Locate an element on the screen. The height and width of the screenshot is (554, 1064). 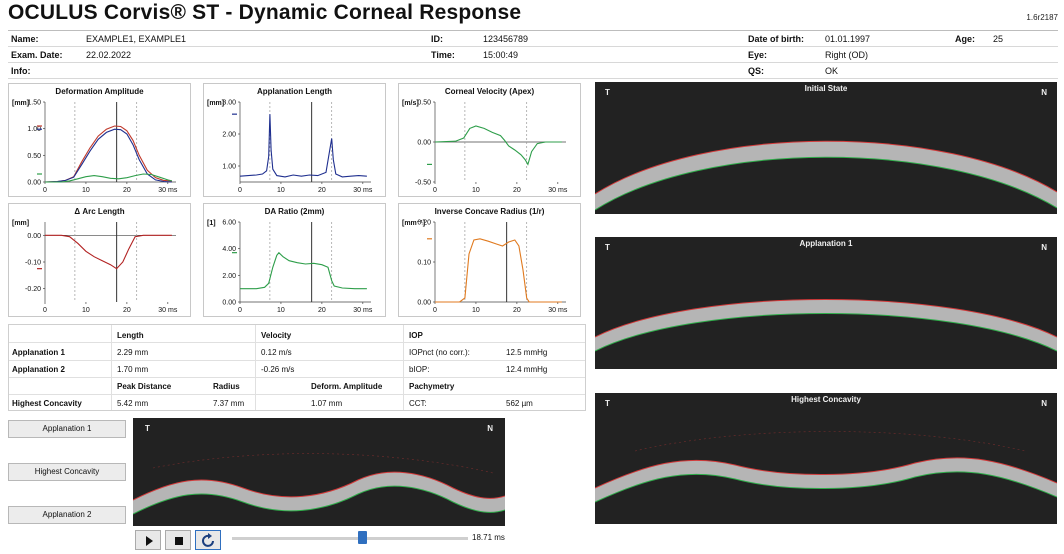
eye-label: Eye: is located at coordinates (758, 55).